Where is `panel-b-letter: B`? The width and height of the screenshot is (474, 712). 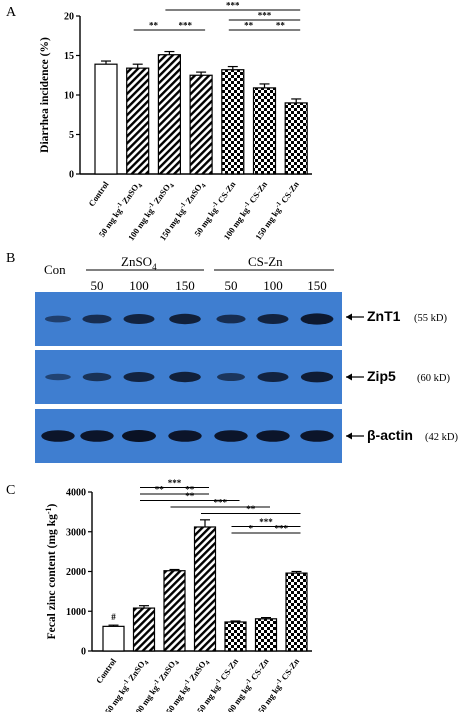
panel-b-letter: B is located at coordinates (10, 258).